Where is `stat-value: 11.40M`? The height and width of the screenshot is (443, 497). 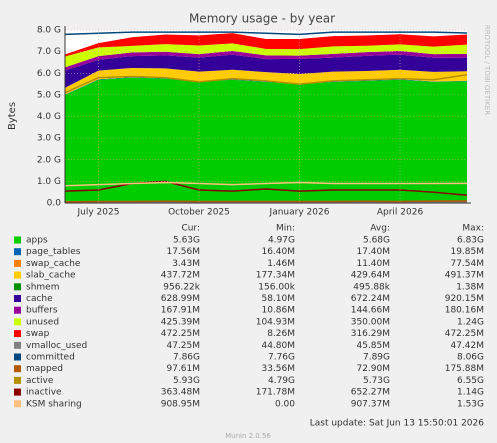
stat-value: 11.40M is located at coordinates (373, 264).